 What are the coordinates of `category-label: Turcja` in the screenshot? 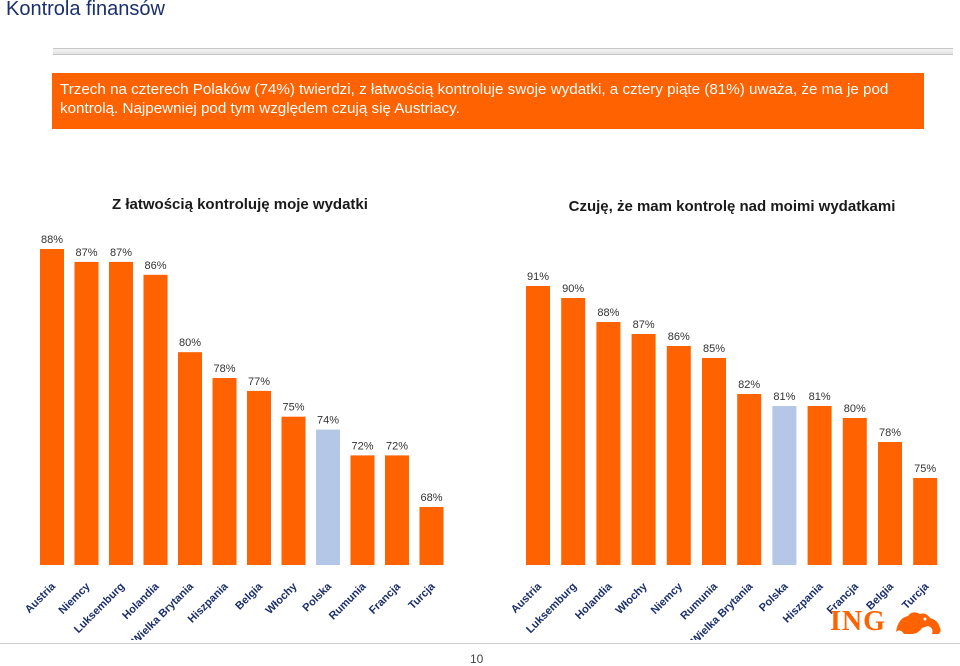 It's located at (422, 596).